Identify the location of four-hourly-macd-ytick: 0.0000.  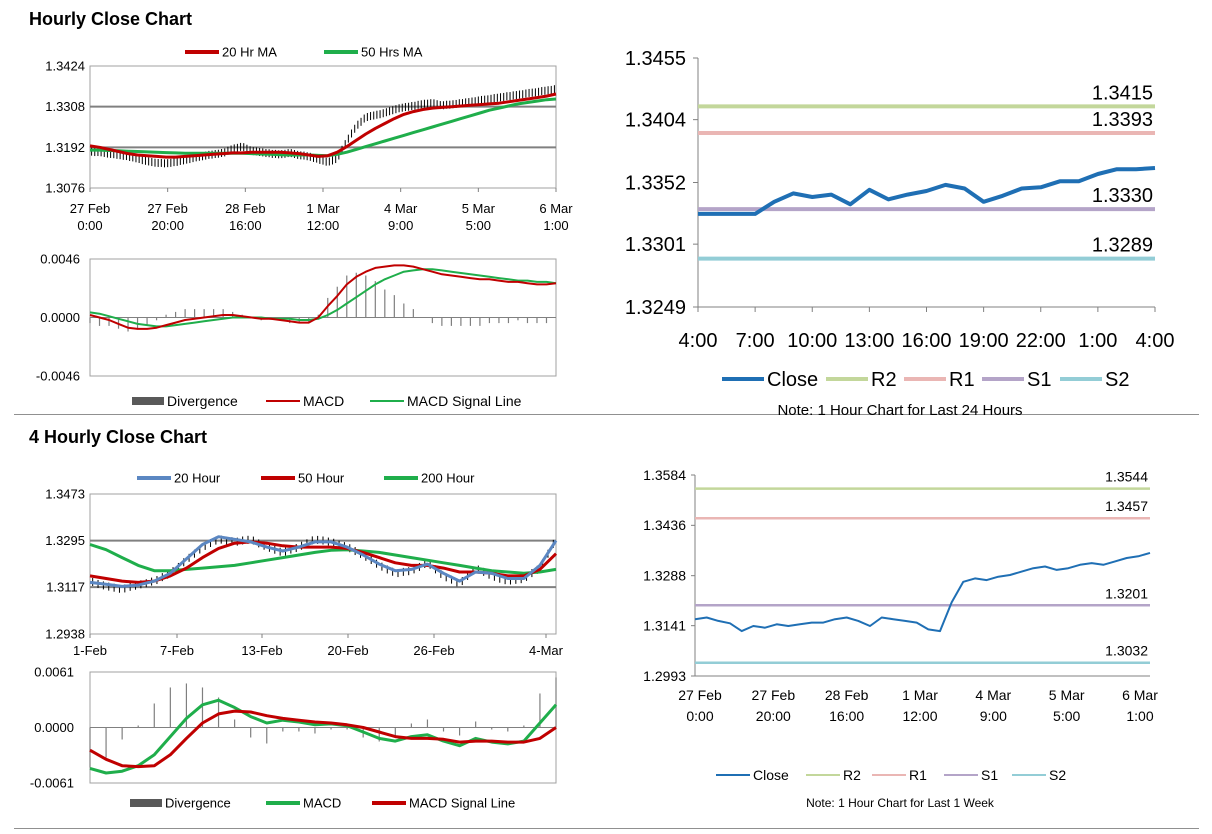
(54, 727).